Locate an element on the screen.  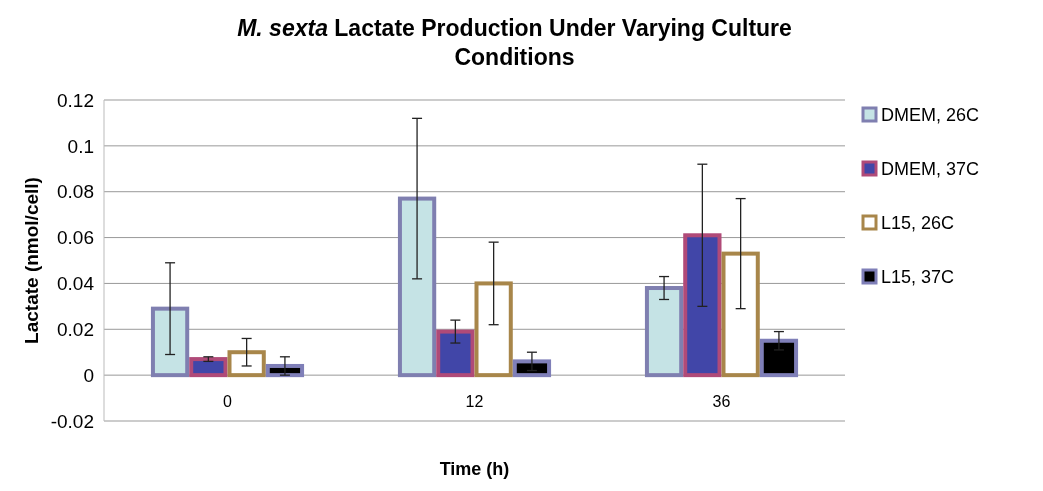
legend-label: DMEM, 26C is located at coordinates (930, 115).